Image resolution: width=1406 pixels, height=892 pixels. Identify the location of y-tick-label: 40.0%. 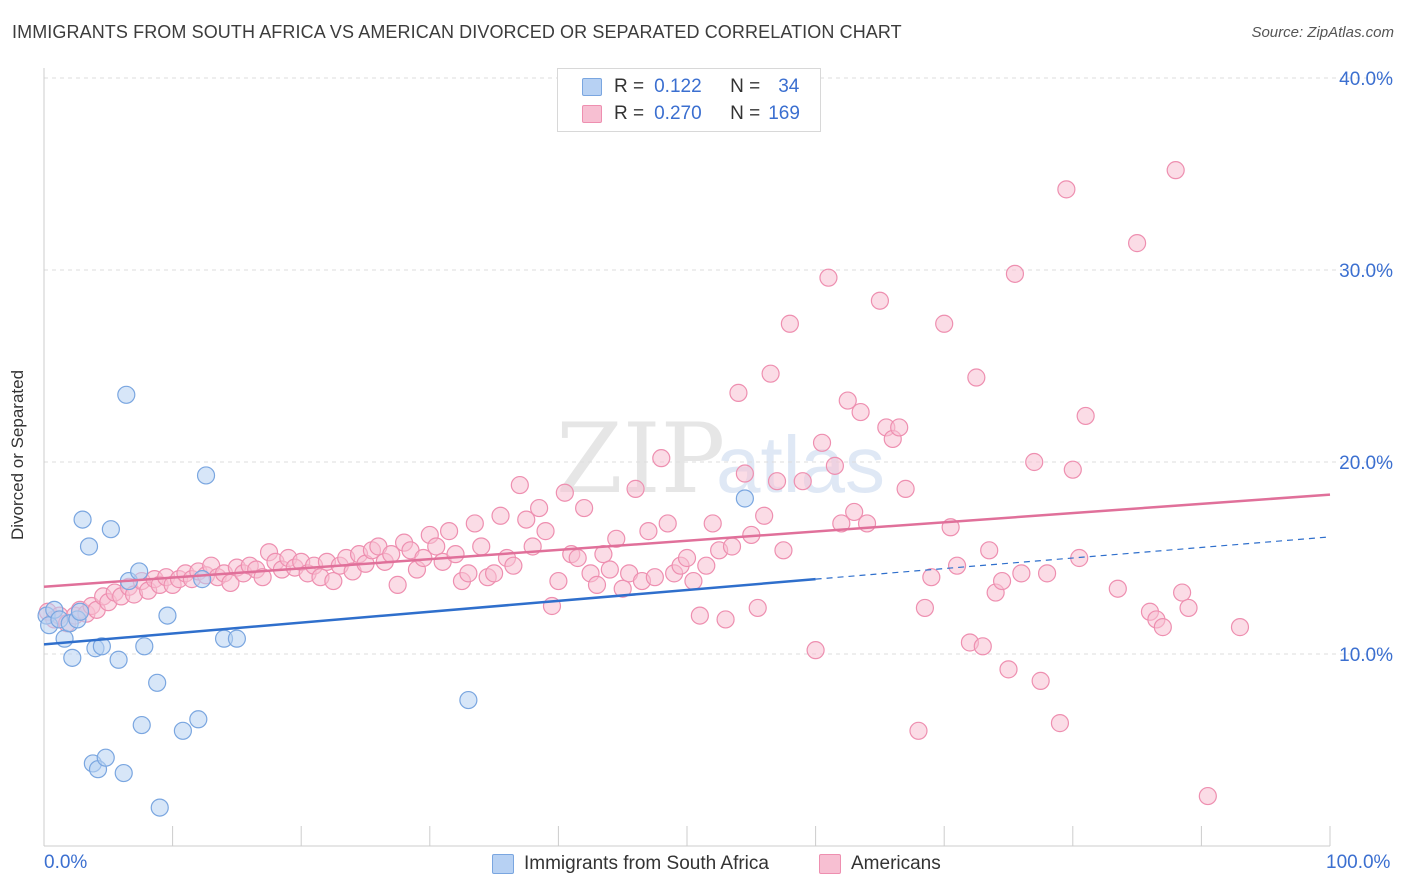
(1366, 79).